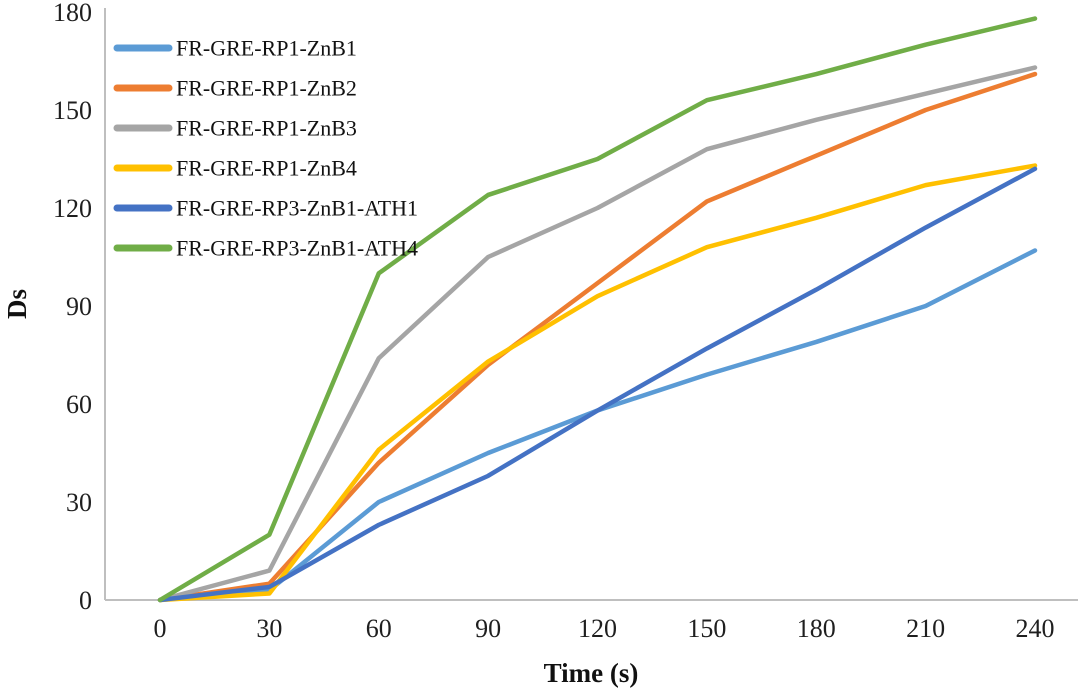  What do you see at coordinates (72, 208) in the screenshot?
I see `y-tick-label: 120` at bounding box center [72, 208].